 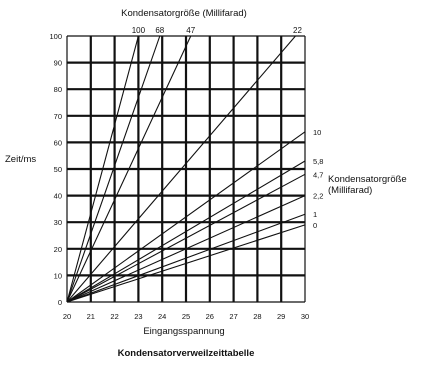 What do you see at coordinates (58, 222) in the screenshot?
I see `y-tick-label: 30` at bounding box center [58, 222].